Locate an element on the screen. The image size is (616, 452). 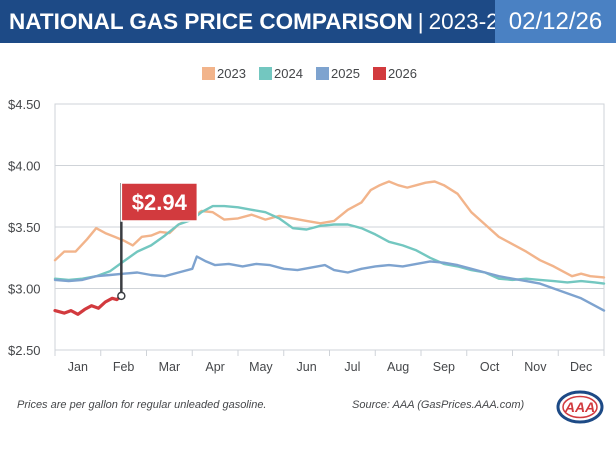
series-line-2025 is located at coordinates (329, 283).